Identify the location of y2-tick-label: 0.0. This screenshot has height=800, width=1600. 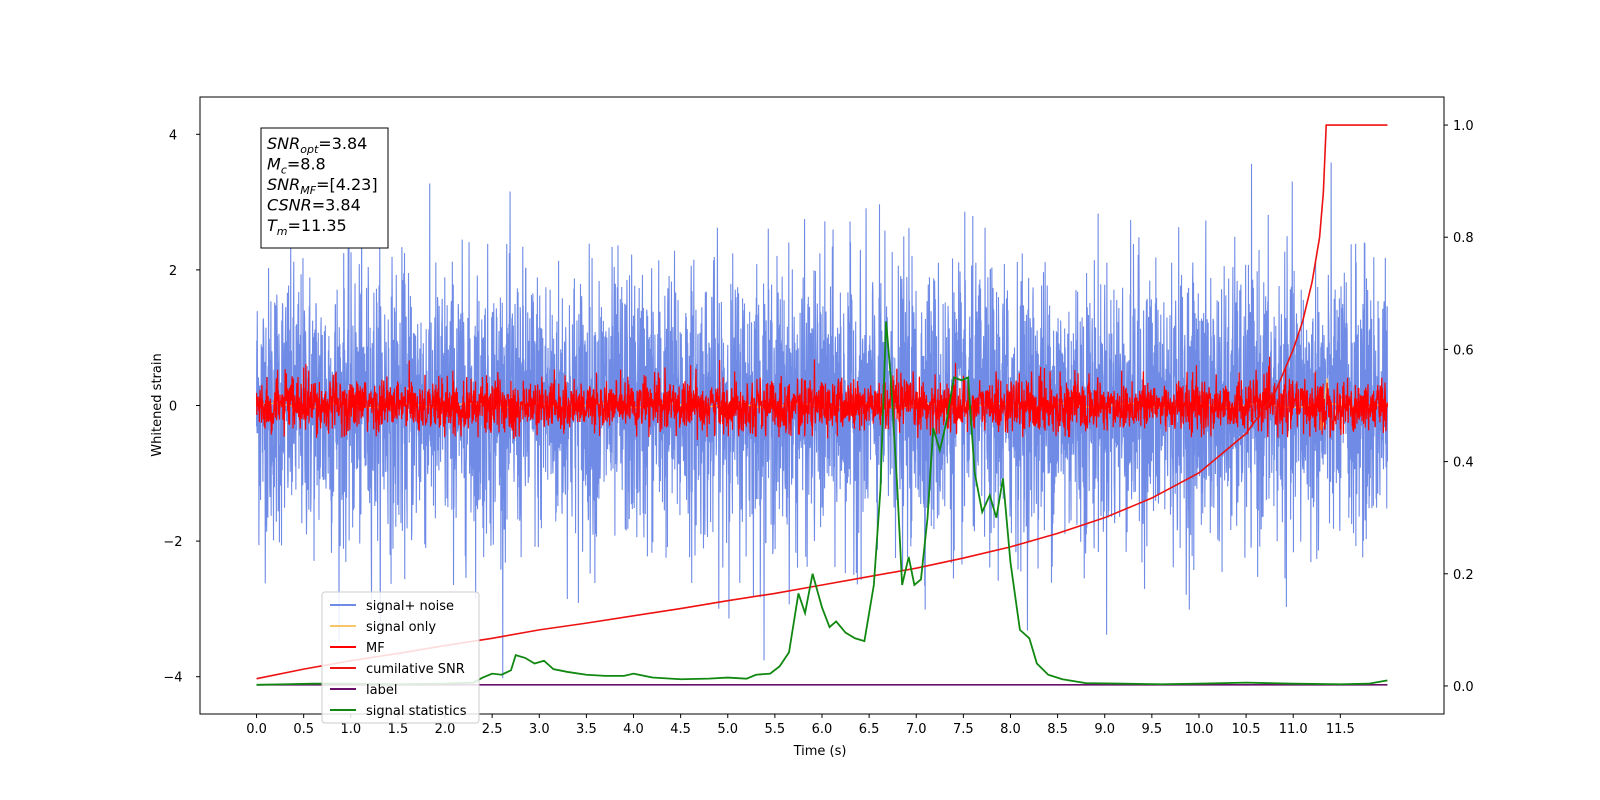
(1463, 687).